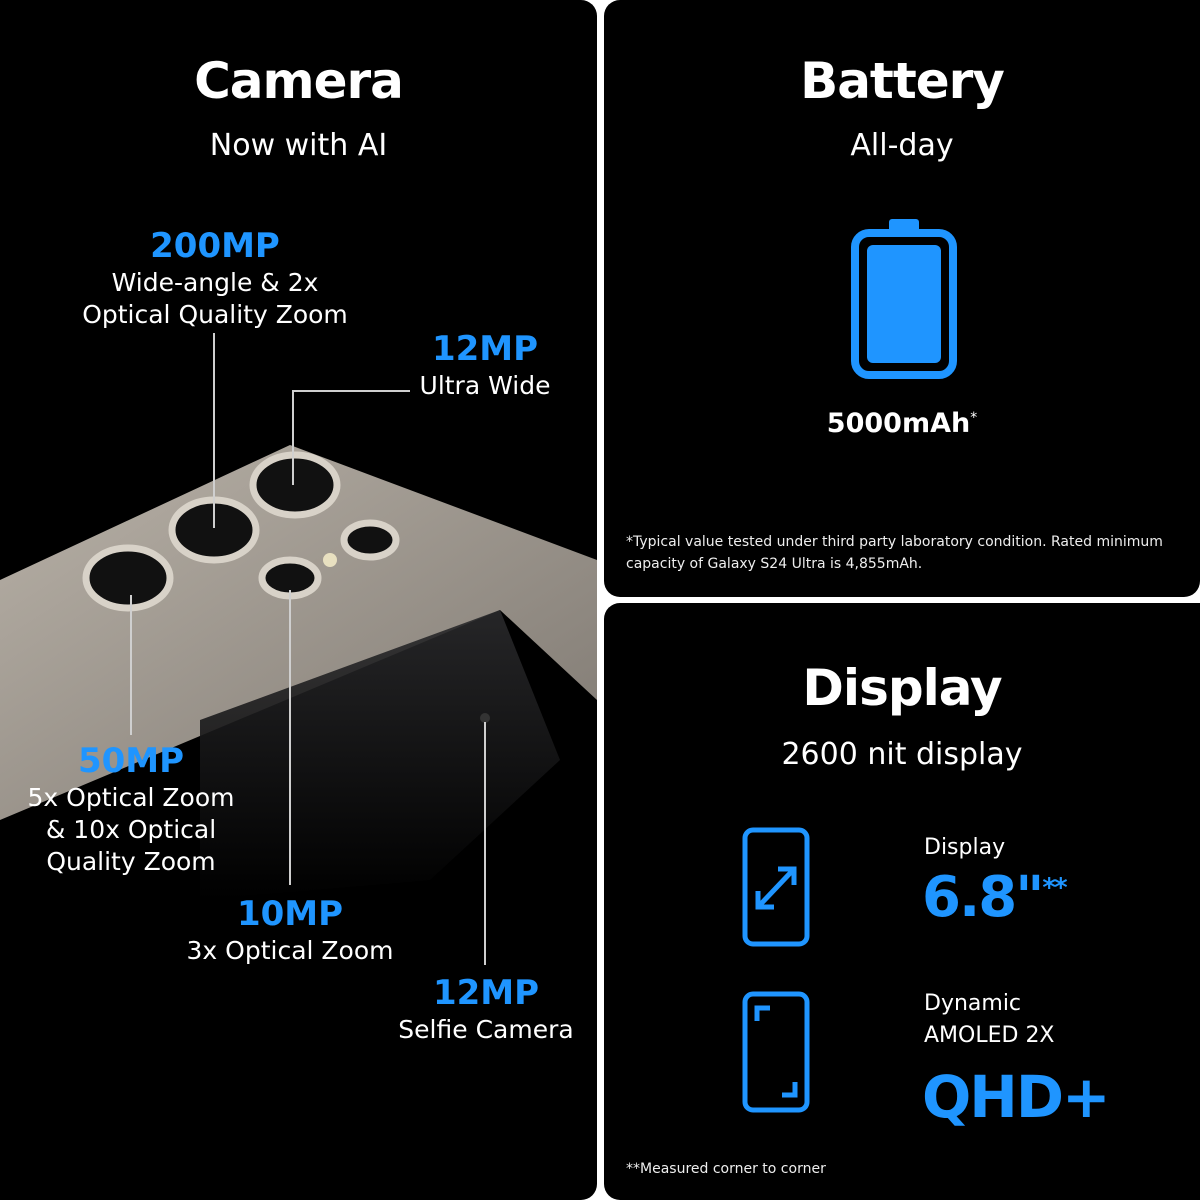  What do you see at coordinates (290, 950) in the screenshot?
I see `spec-label: 3x Optical Zoom` at bounding box center [290, 950].